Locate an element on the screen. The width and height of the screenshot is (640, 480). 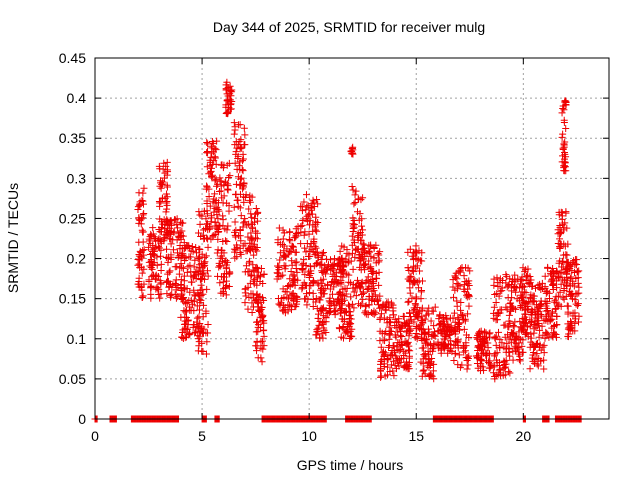
y-tick-label: 0.2 is located at coordinates (77, 259).